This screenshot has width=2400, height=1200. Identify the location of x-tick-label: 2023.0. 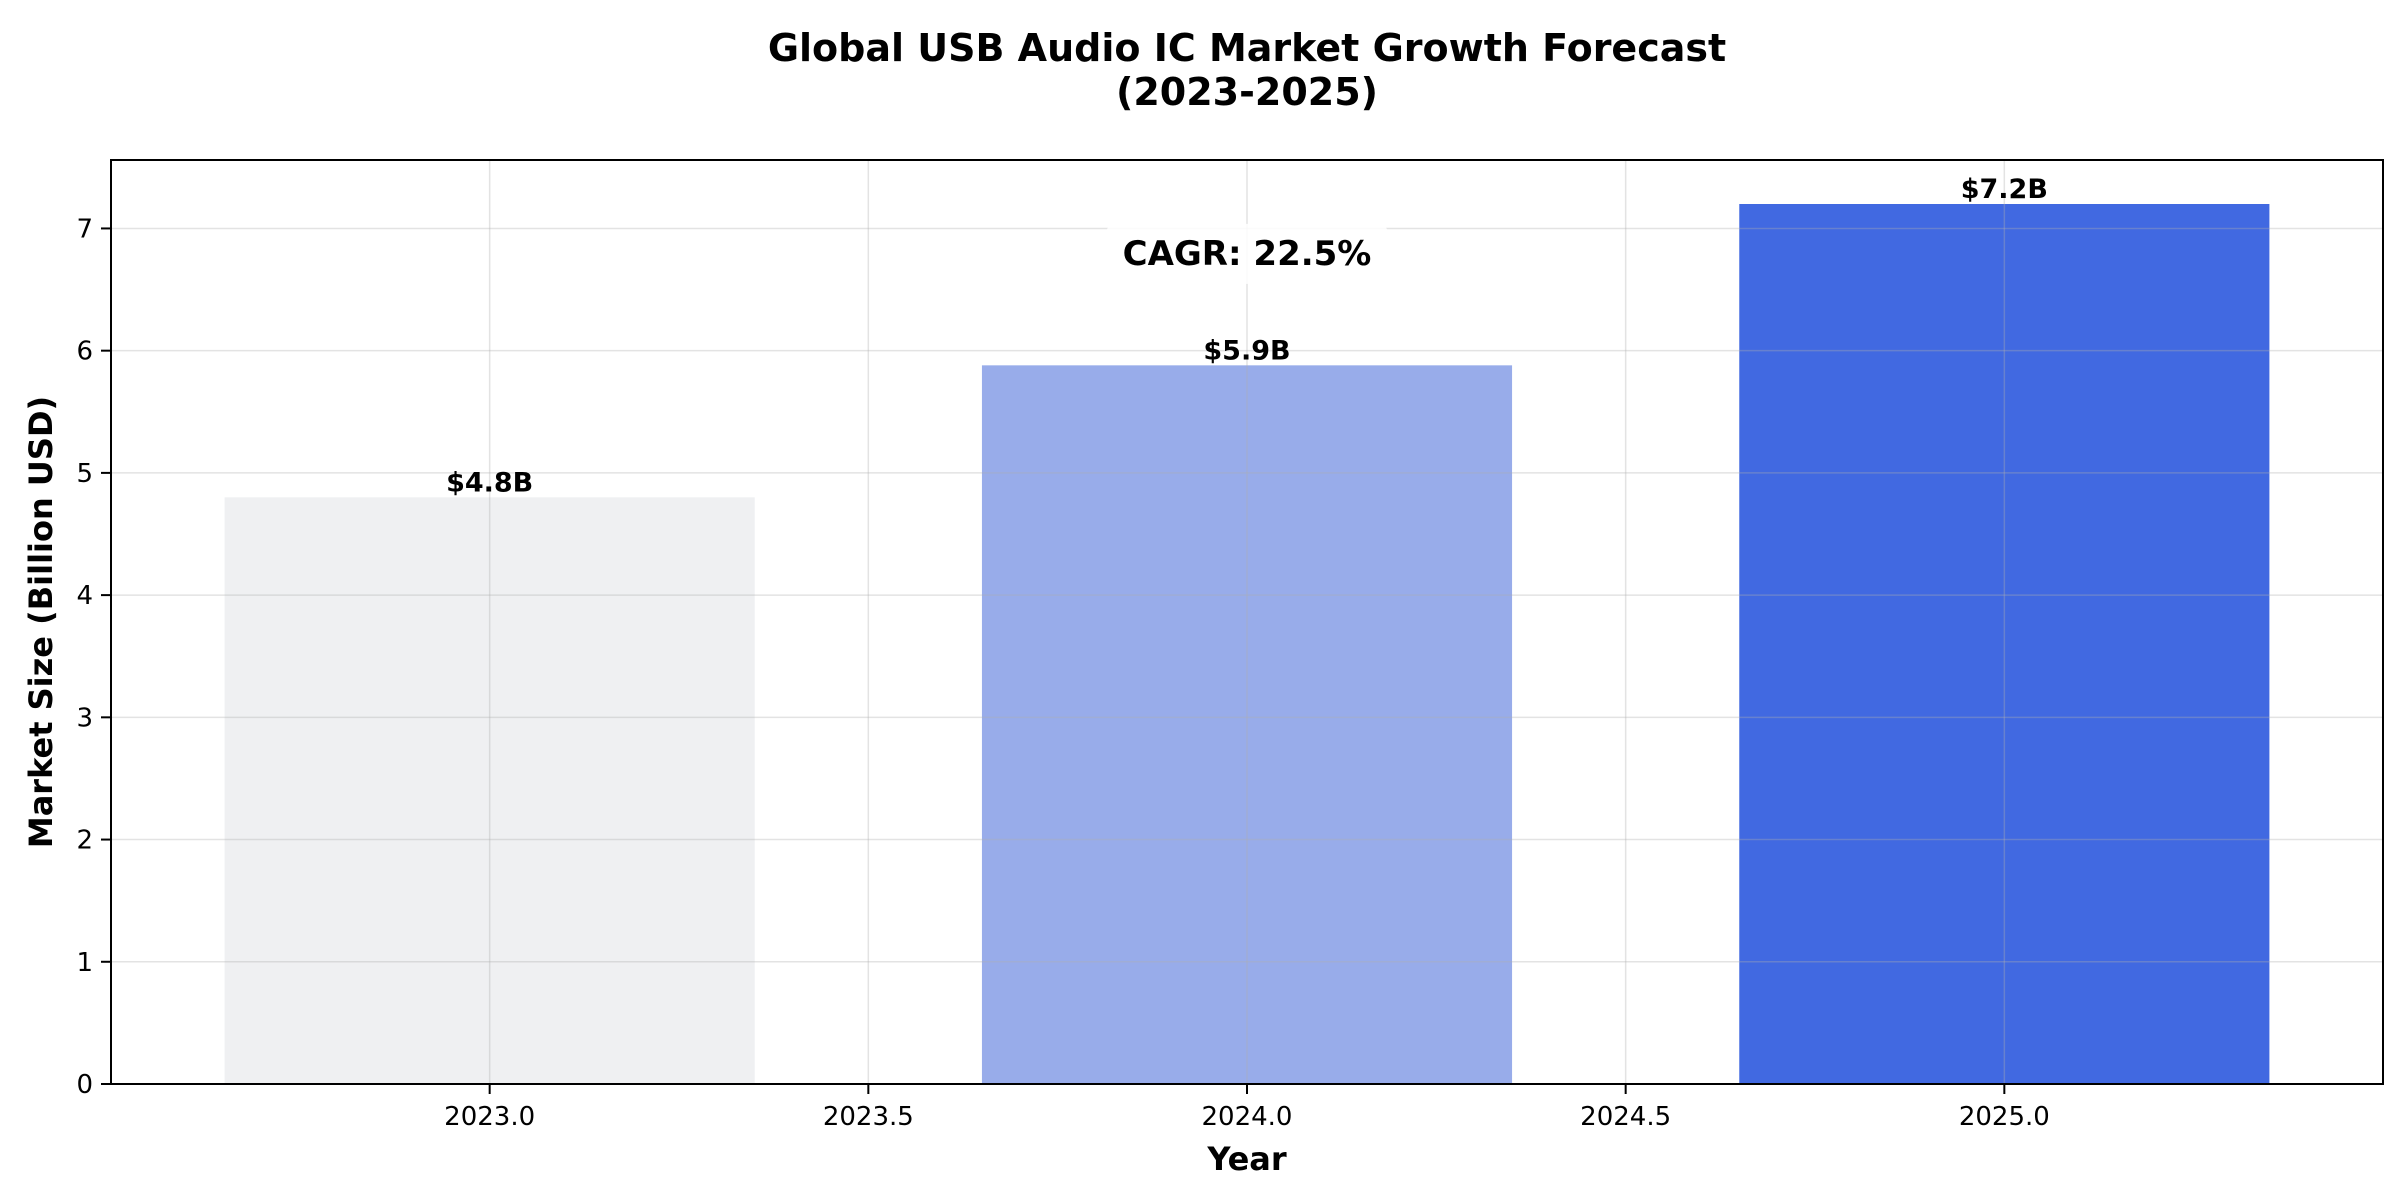
(489, 1117).